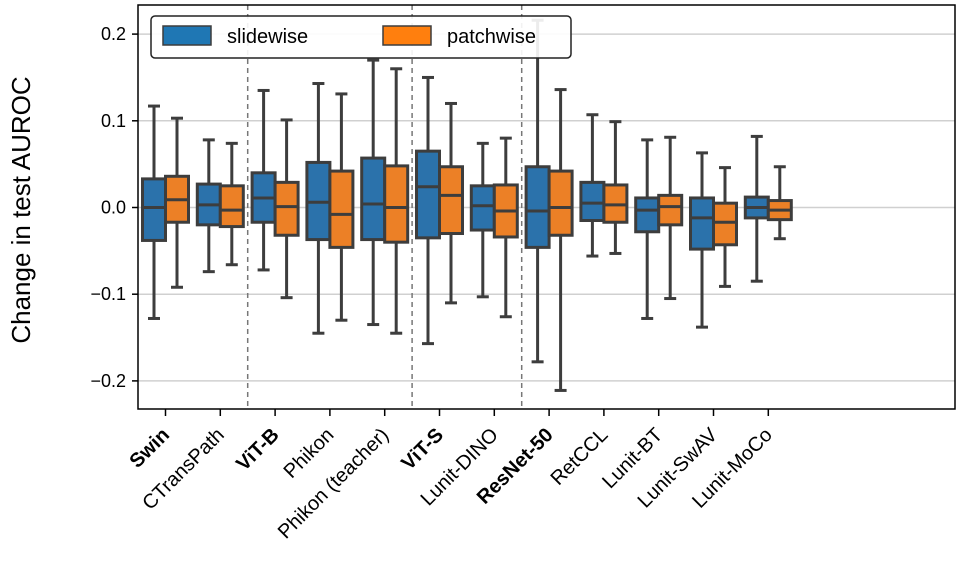  Describe the element at coordinates (113, 208) in the screenshot. I see `y-tick-label: 0.0` at that location.